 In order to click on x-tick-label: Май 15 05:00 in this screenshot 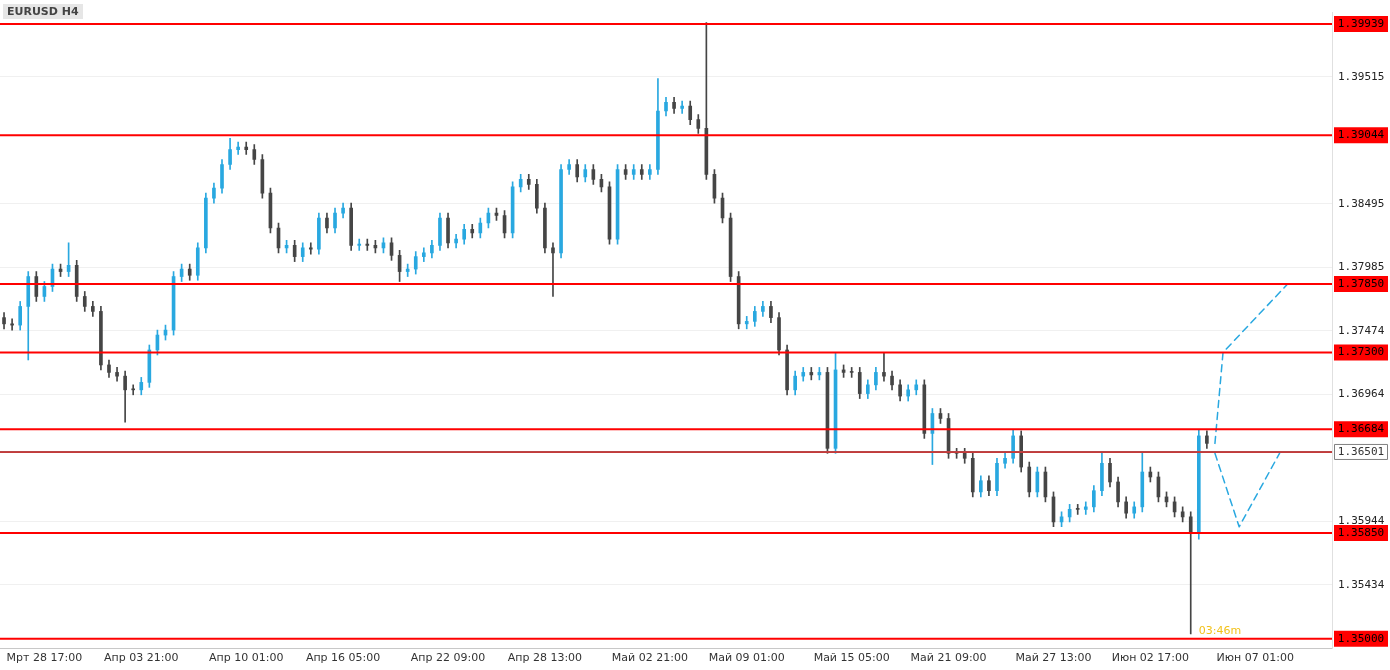, I will do `click(851, 658)`.